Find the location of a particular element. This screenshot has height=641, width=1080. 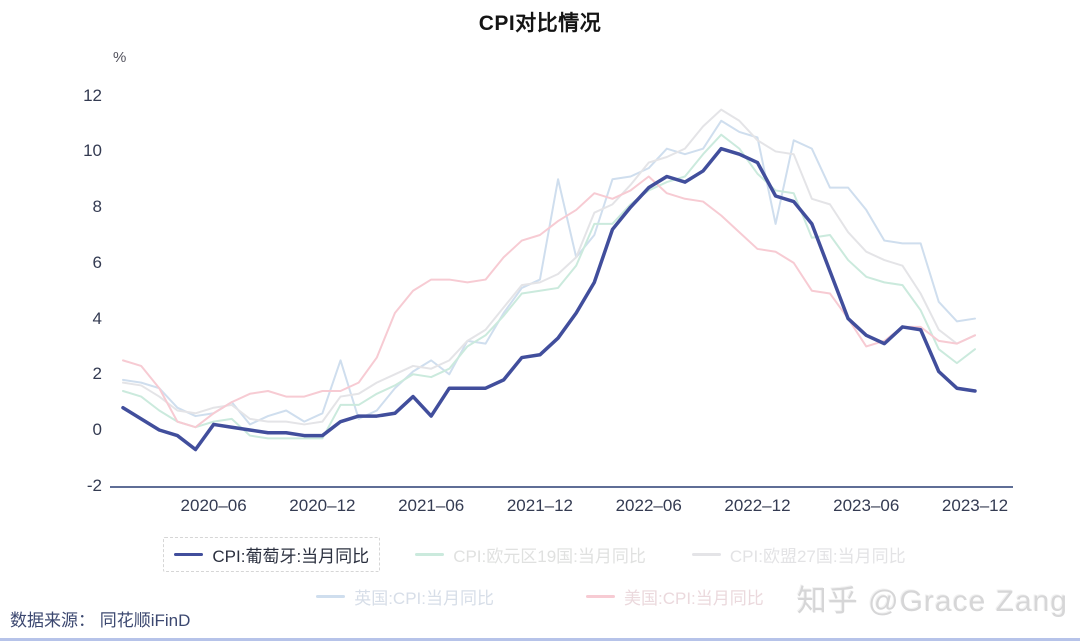

y-axis-tick-label: 4 is located at coordinates (97, 318).